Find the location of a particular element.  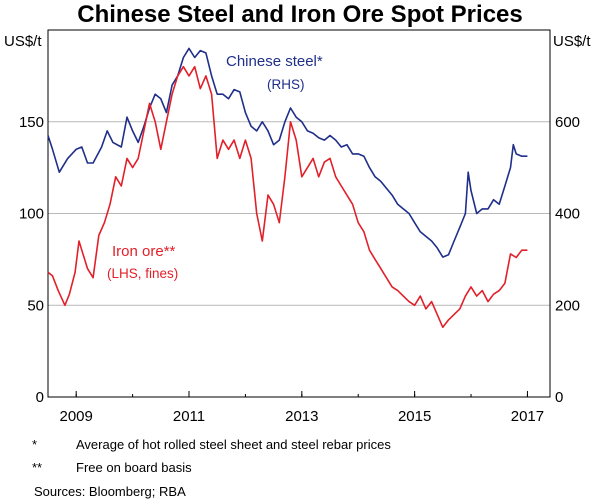

right-tick-label: 400 is located at coordinates (567, 214).